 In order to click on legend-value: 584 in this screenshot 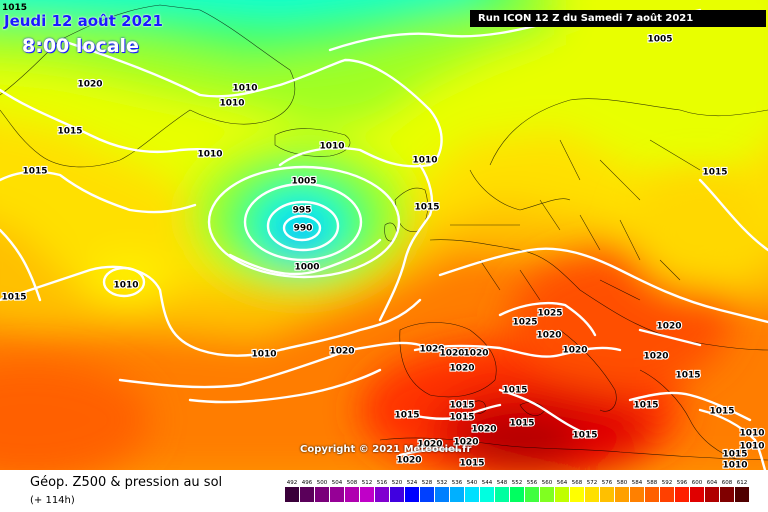, I will do `click(637, 483)`.